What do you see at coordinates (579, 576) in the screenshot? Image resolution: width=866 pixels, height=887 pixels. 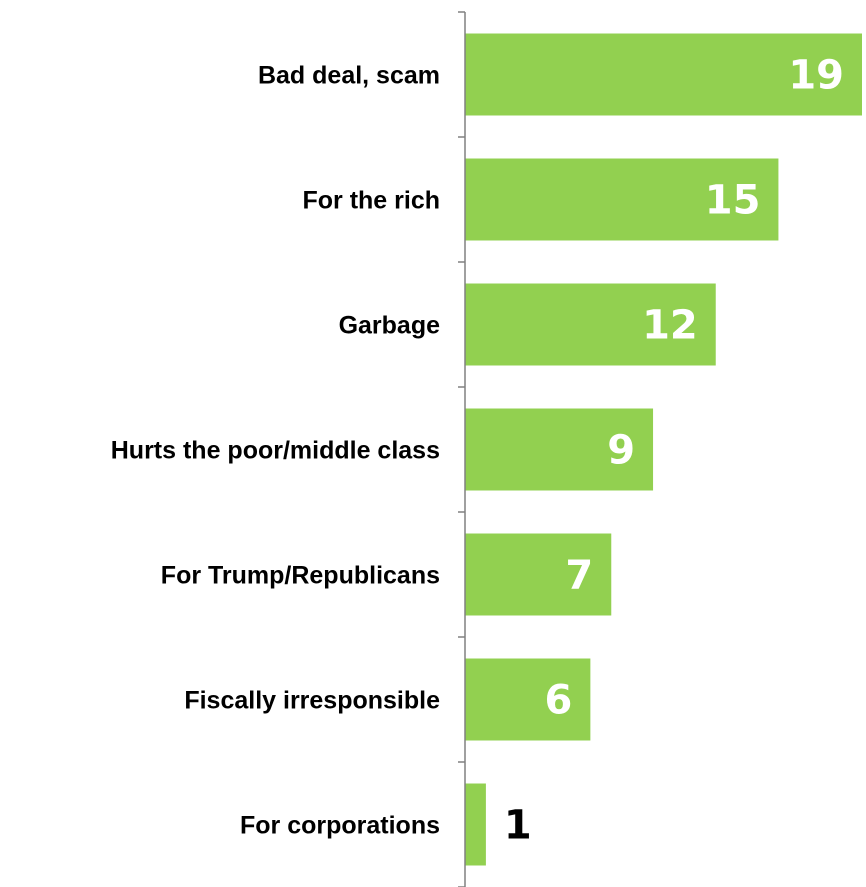 I see `value-label: 7` at bounding box center [579, 576].